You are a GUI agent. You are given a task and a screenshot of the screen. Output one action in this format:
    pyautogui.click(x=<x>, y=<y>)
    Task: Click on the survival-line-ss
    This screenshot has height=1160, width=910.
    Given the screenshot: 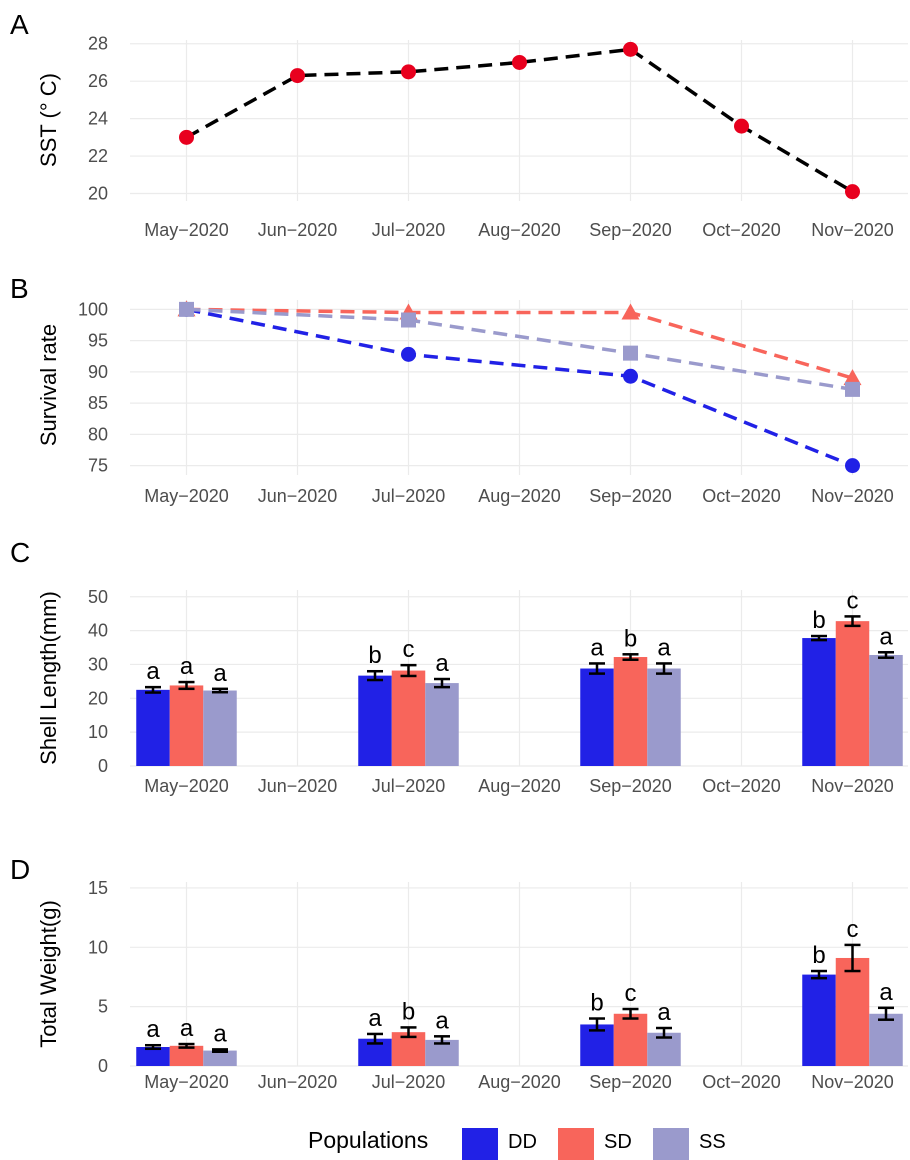 What is the action you would take?
    pyautogui.click(x=519, y=349)
    